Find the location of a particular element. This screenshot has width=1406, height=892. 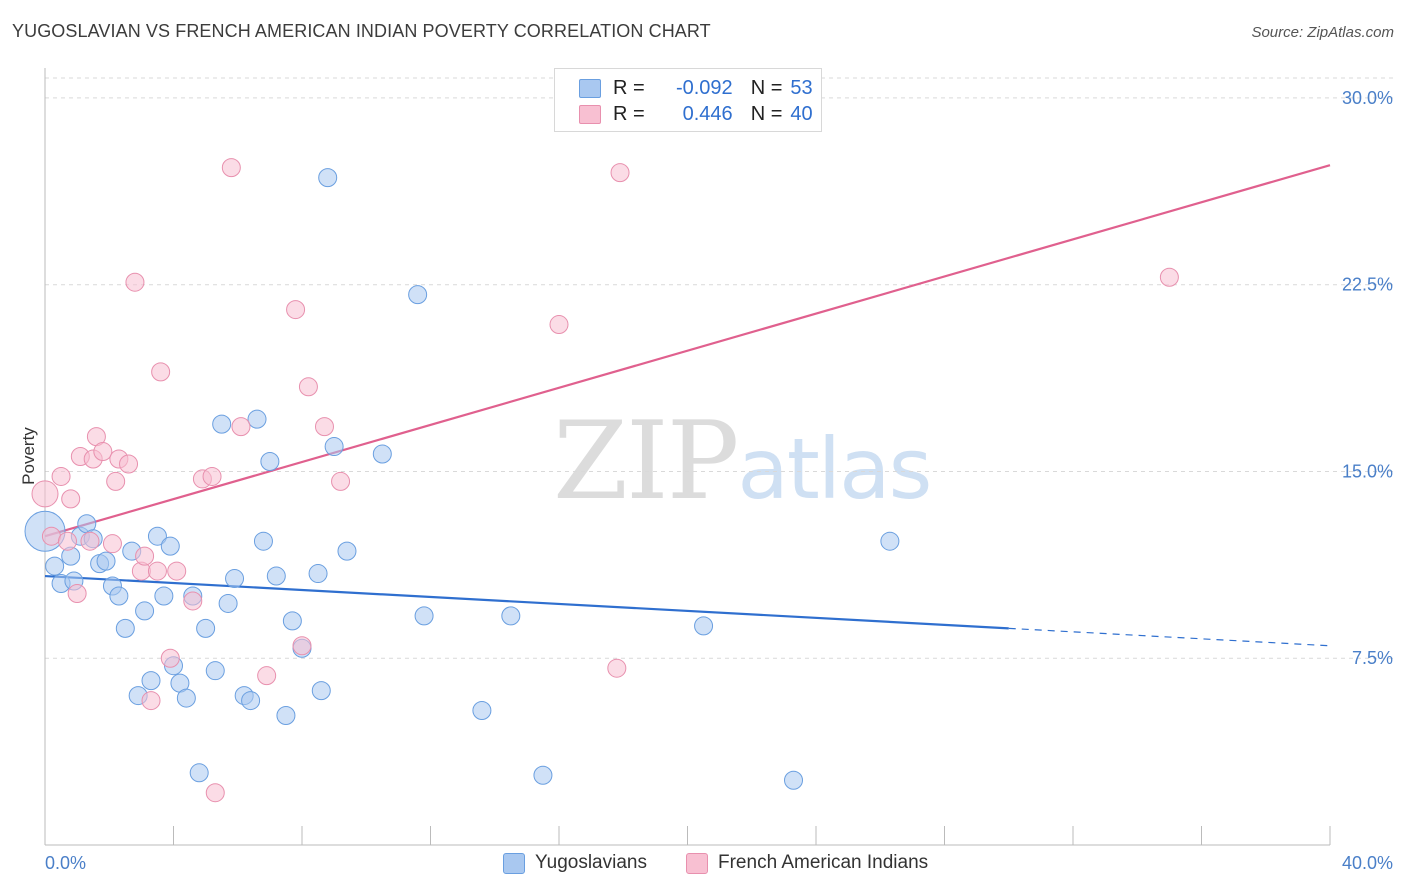

series-legend: Yugoslavians French American Indians is located at coordinates (703, 865).